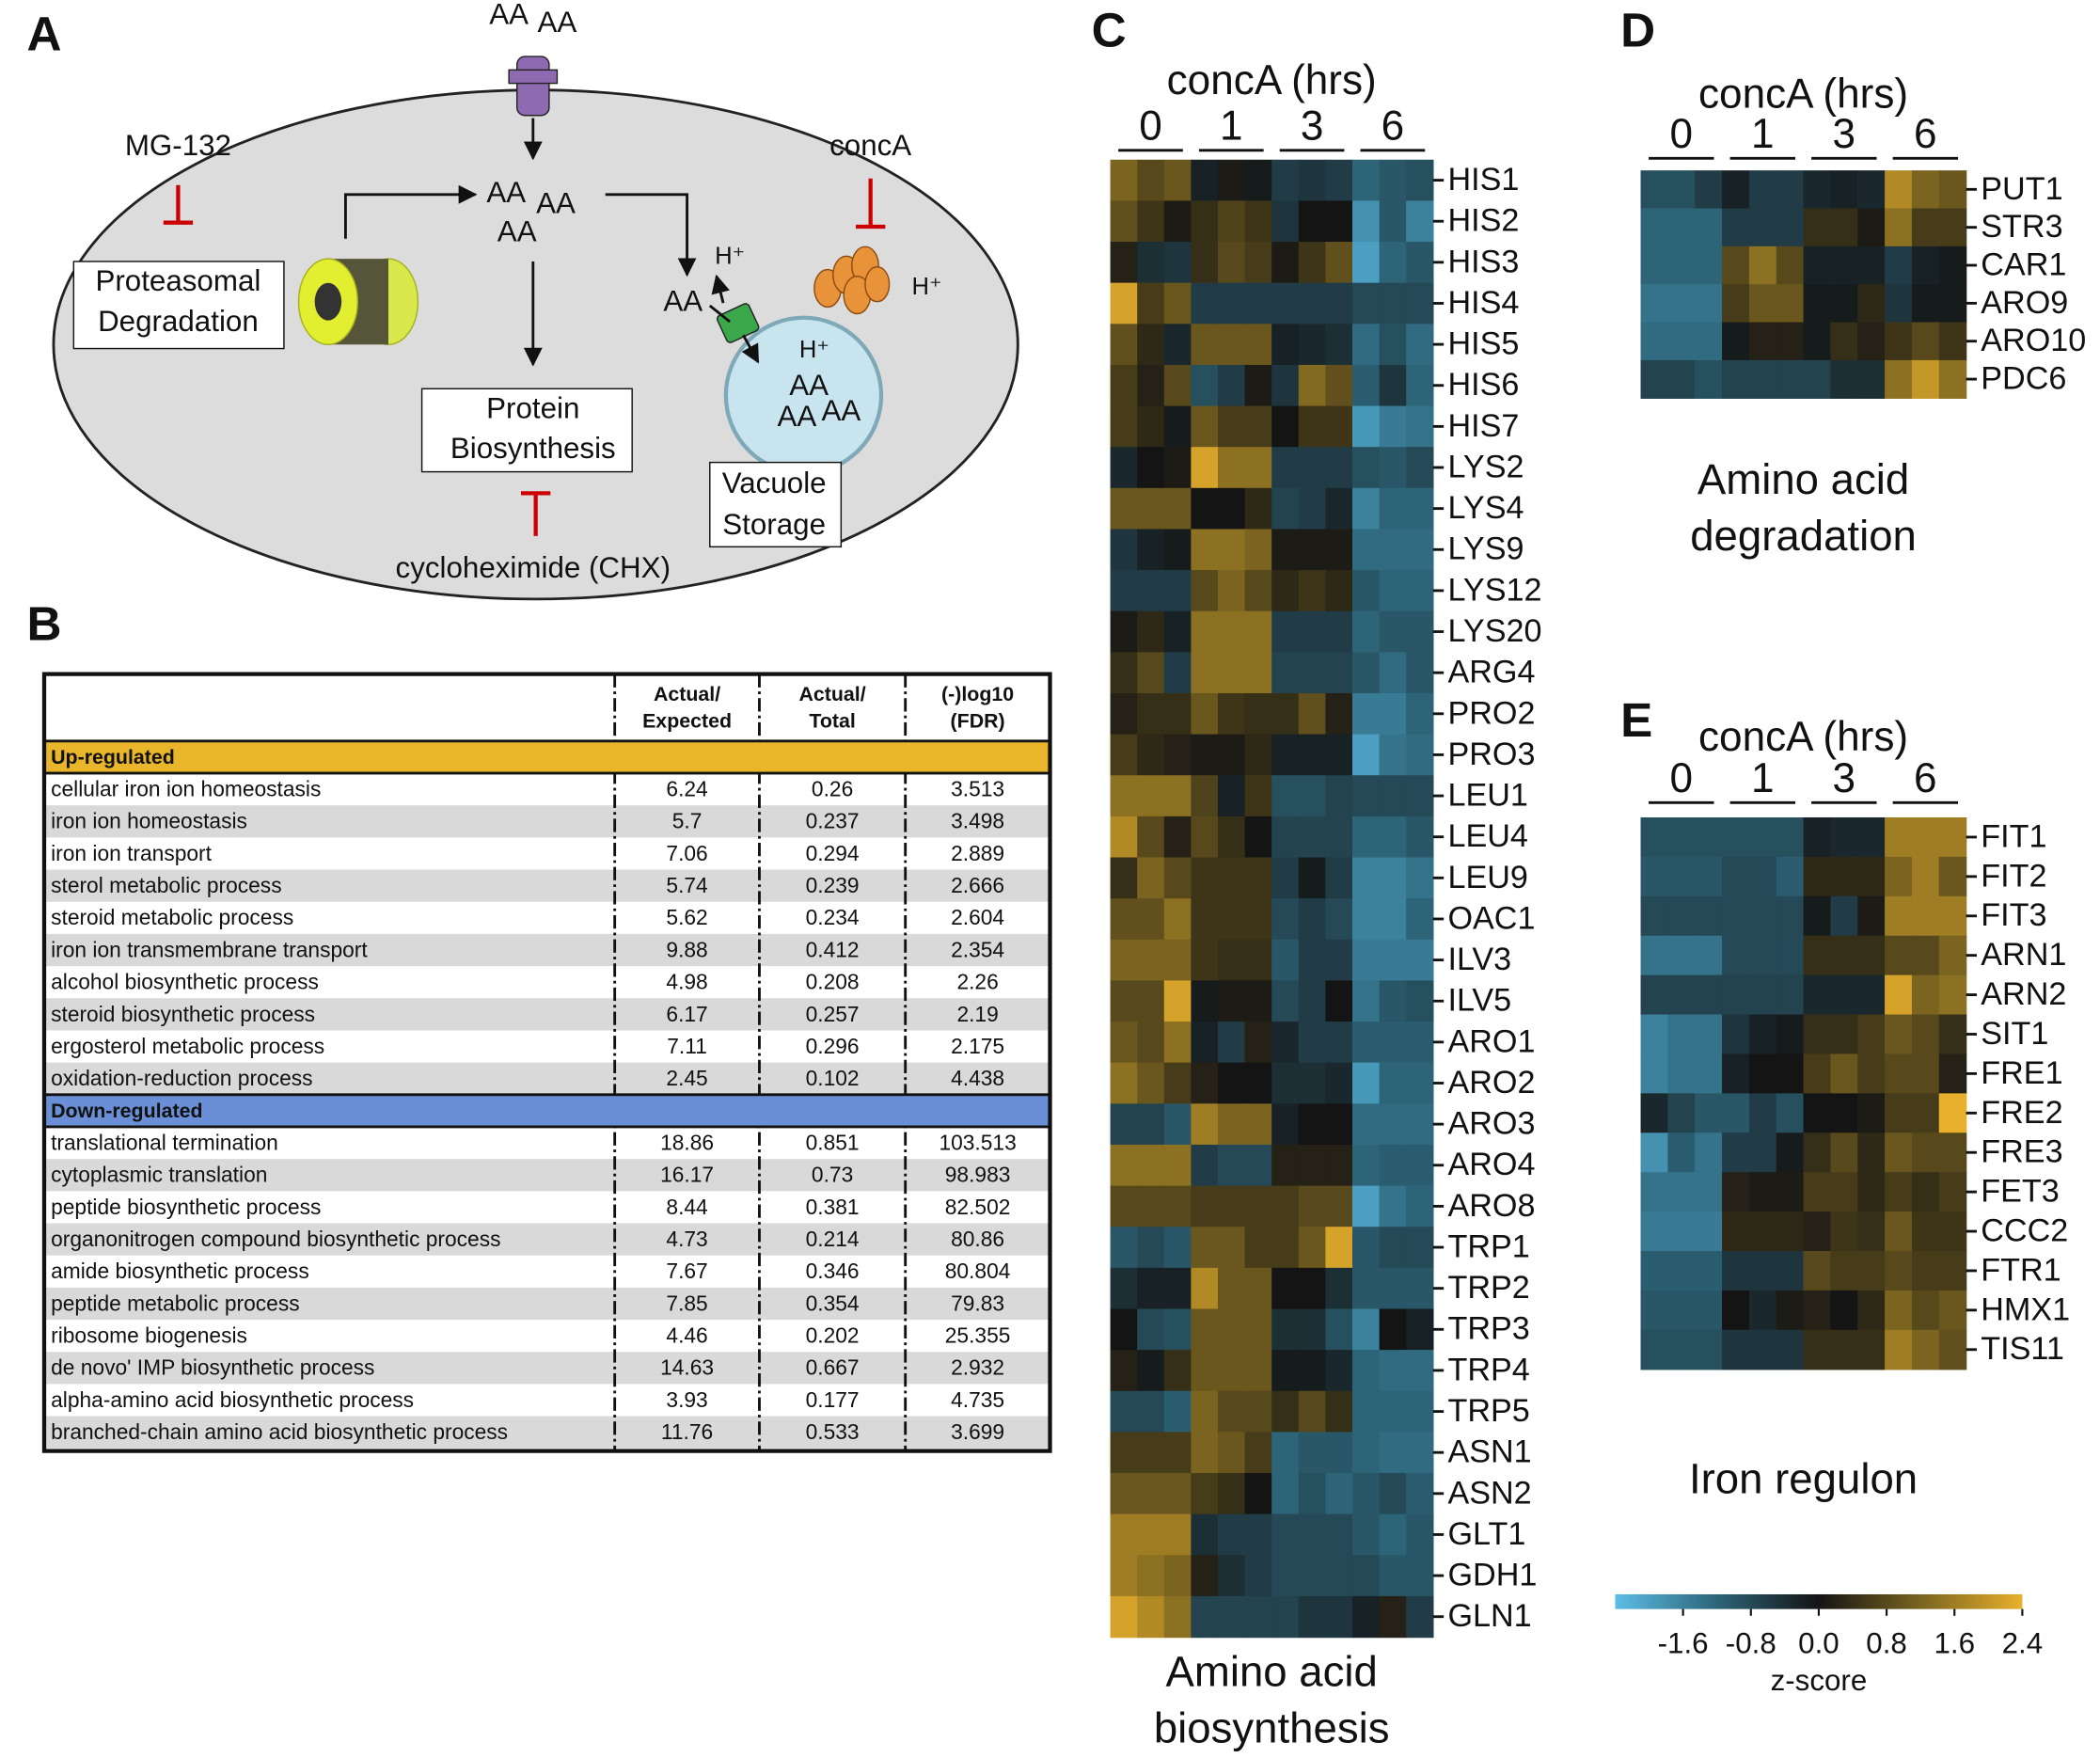  What do you see at coordinates (686, 917) in the screenshot?
I see `cell-value: 5.62` at bounding box center [686, 917].